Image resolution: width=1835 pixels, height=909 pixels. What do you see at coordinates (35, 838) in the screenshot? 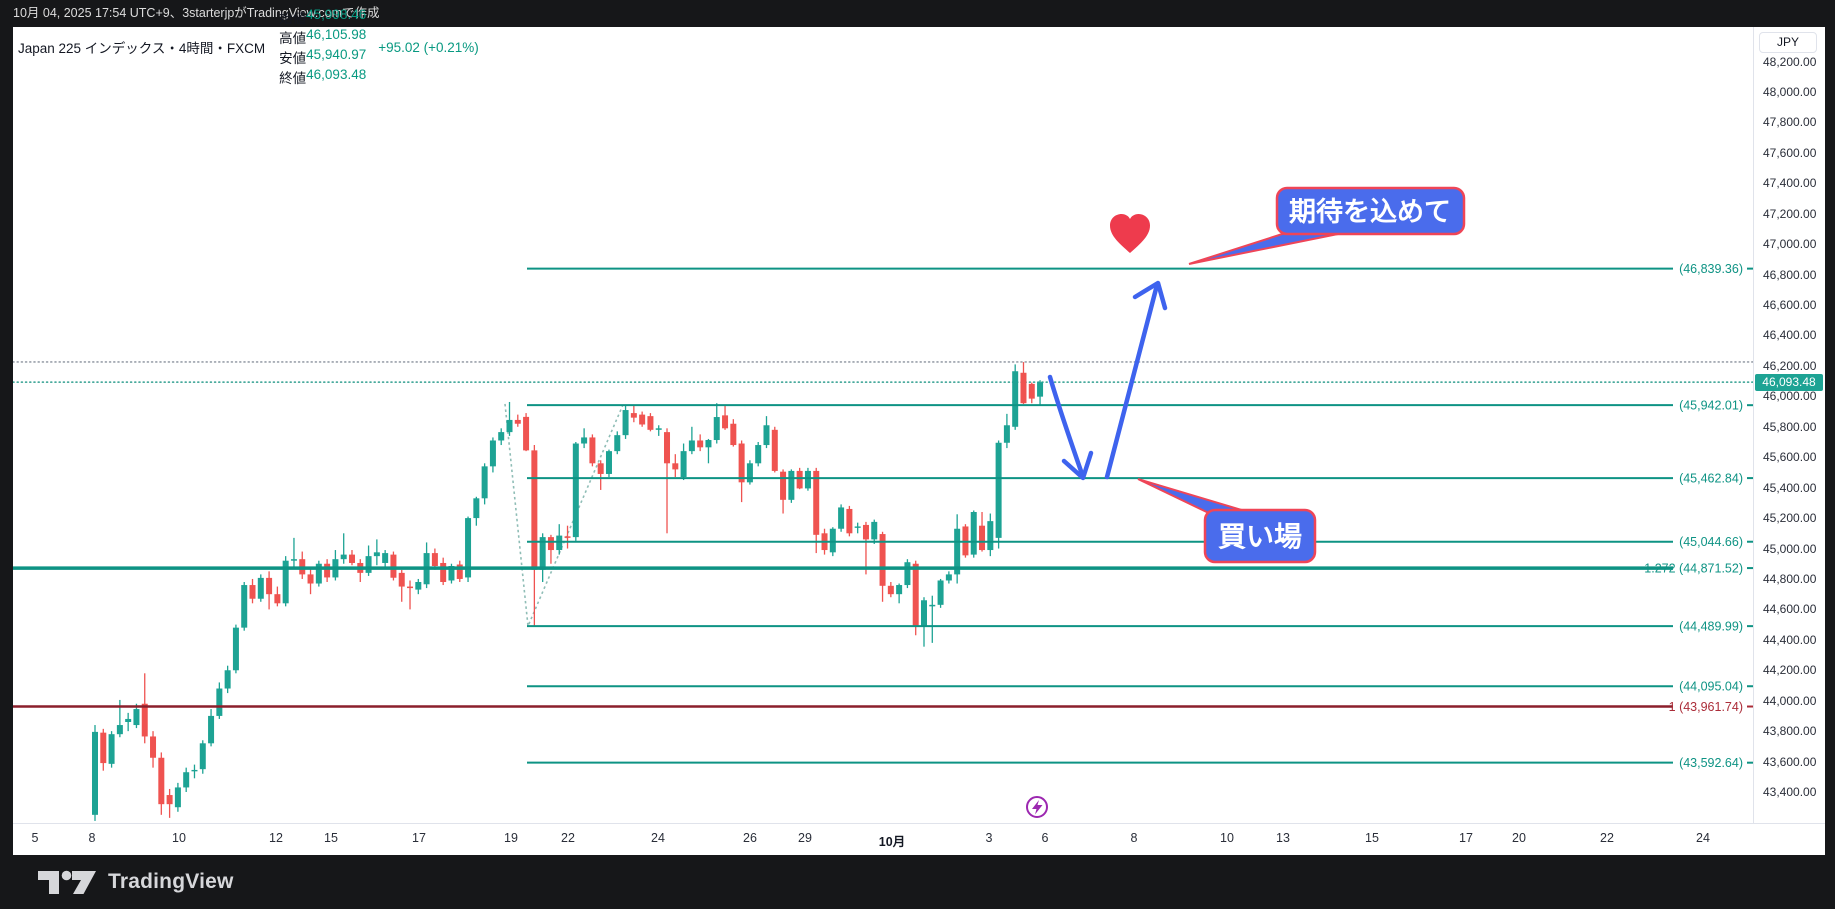
I see `time-axis-label: 5` at bounding box center [35, 838].